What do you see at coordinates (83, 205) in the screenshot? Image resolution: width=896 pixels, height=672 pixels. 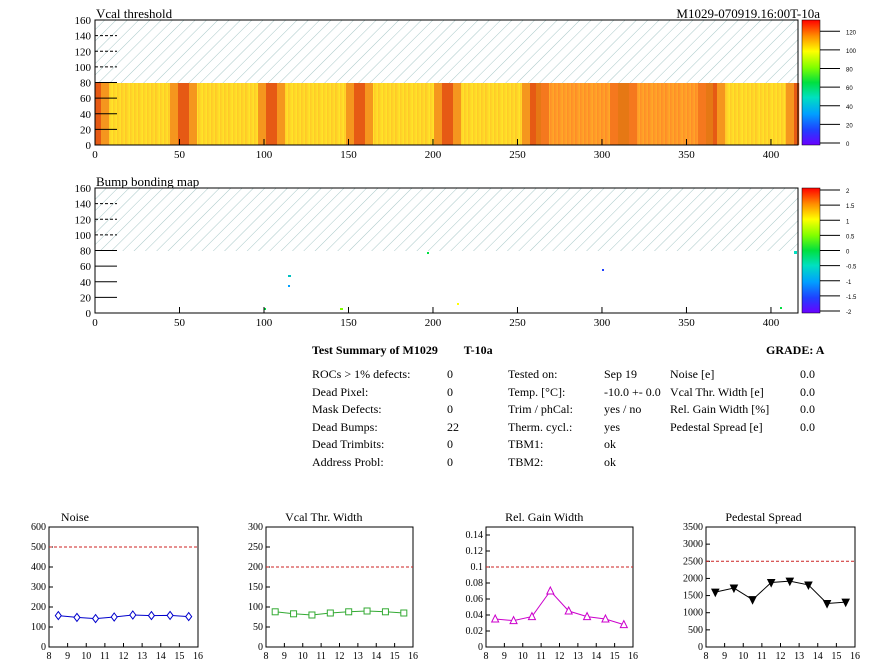 I see `y-tick-label: 140` at bounding box center [83, 205].